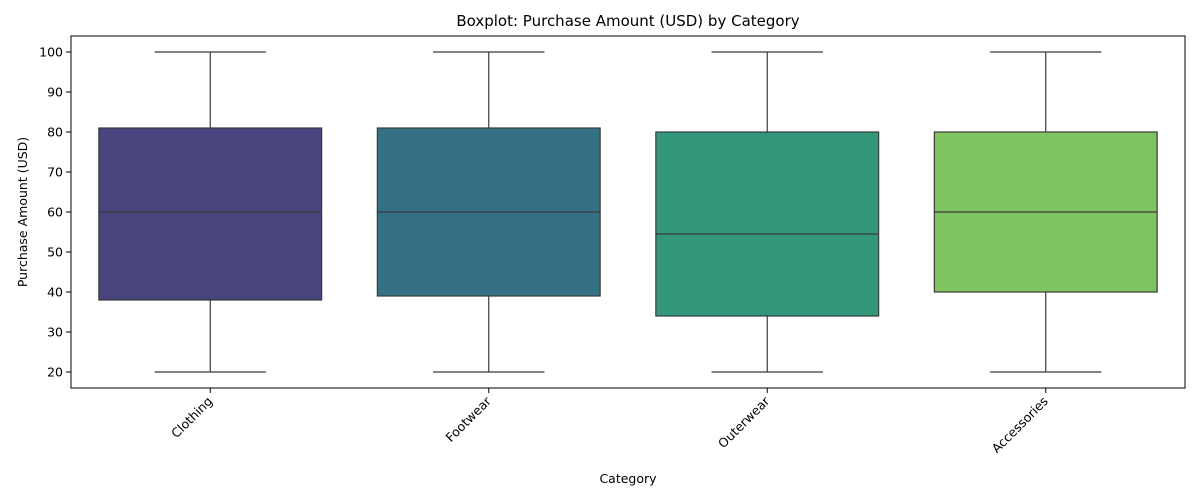  What do you see at coordinates (191, 417) in the screenshot?
I see `x-tick-label: Clothing` at bounding box center [191, 417].